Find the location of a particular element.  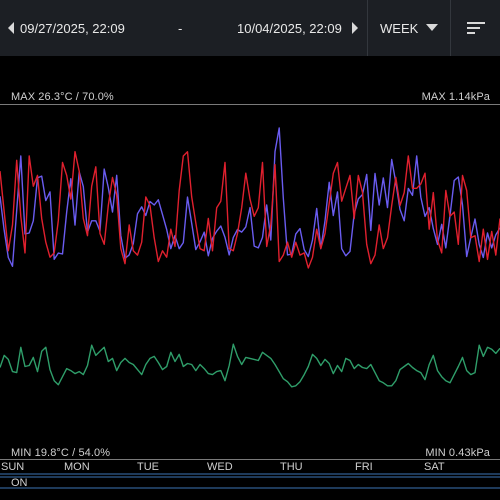

day-label-thu: THU is located at coordinates (291, 467).